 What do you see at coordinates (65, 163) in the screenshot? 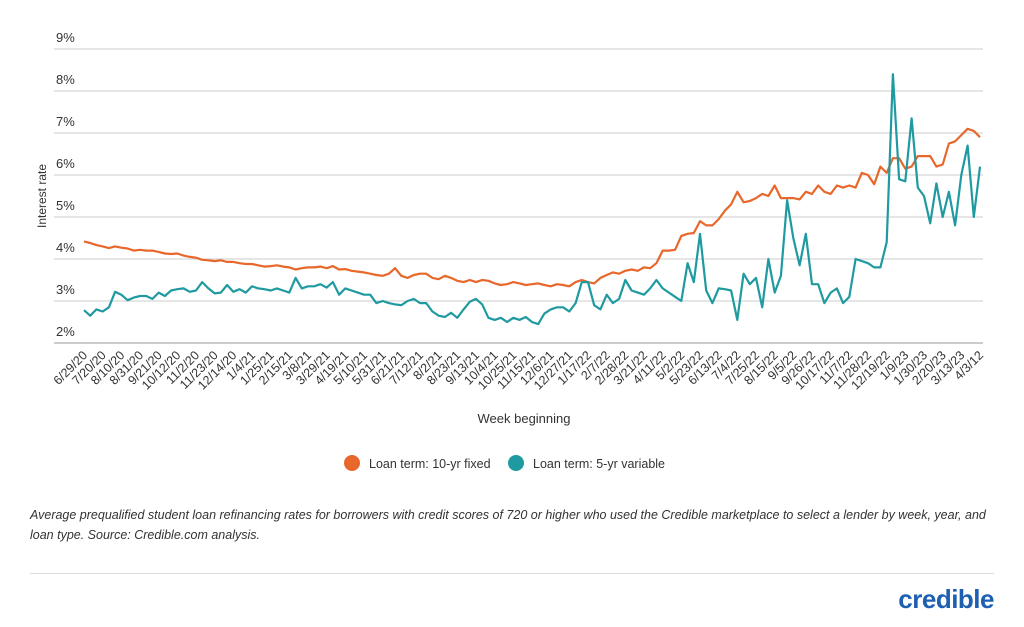
I see `y-tick-label: 6%` at bounding box center [65, 163].